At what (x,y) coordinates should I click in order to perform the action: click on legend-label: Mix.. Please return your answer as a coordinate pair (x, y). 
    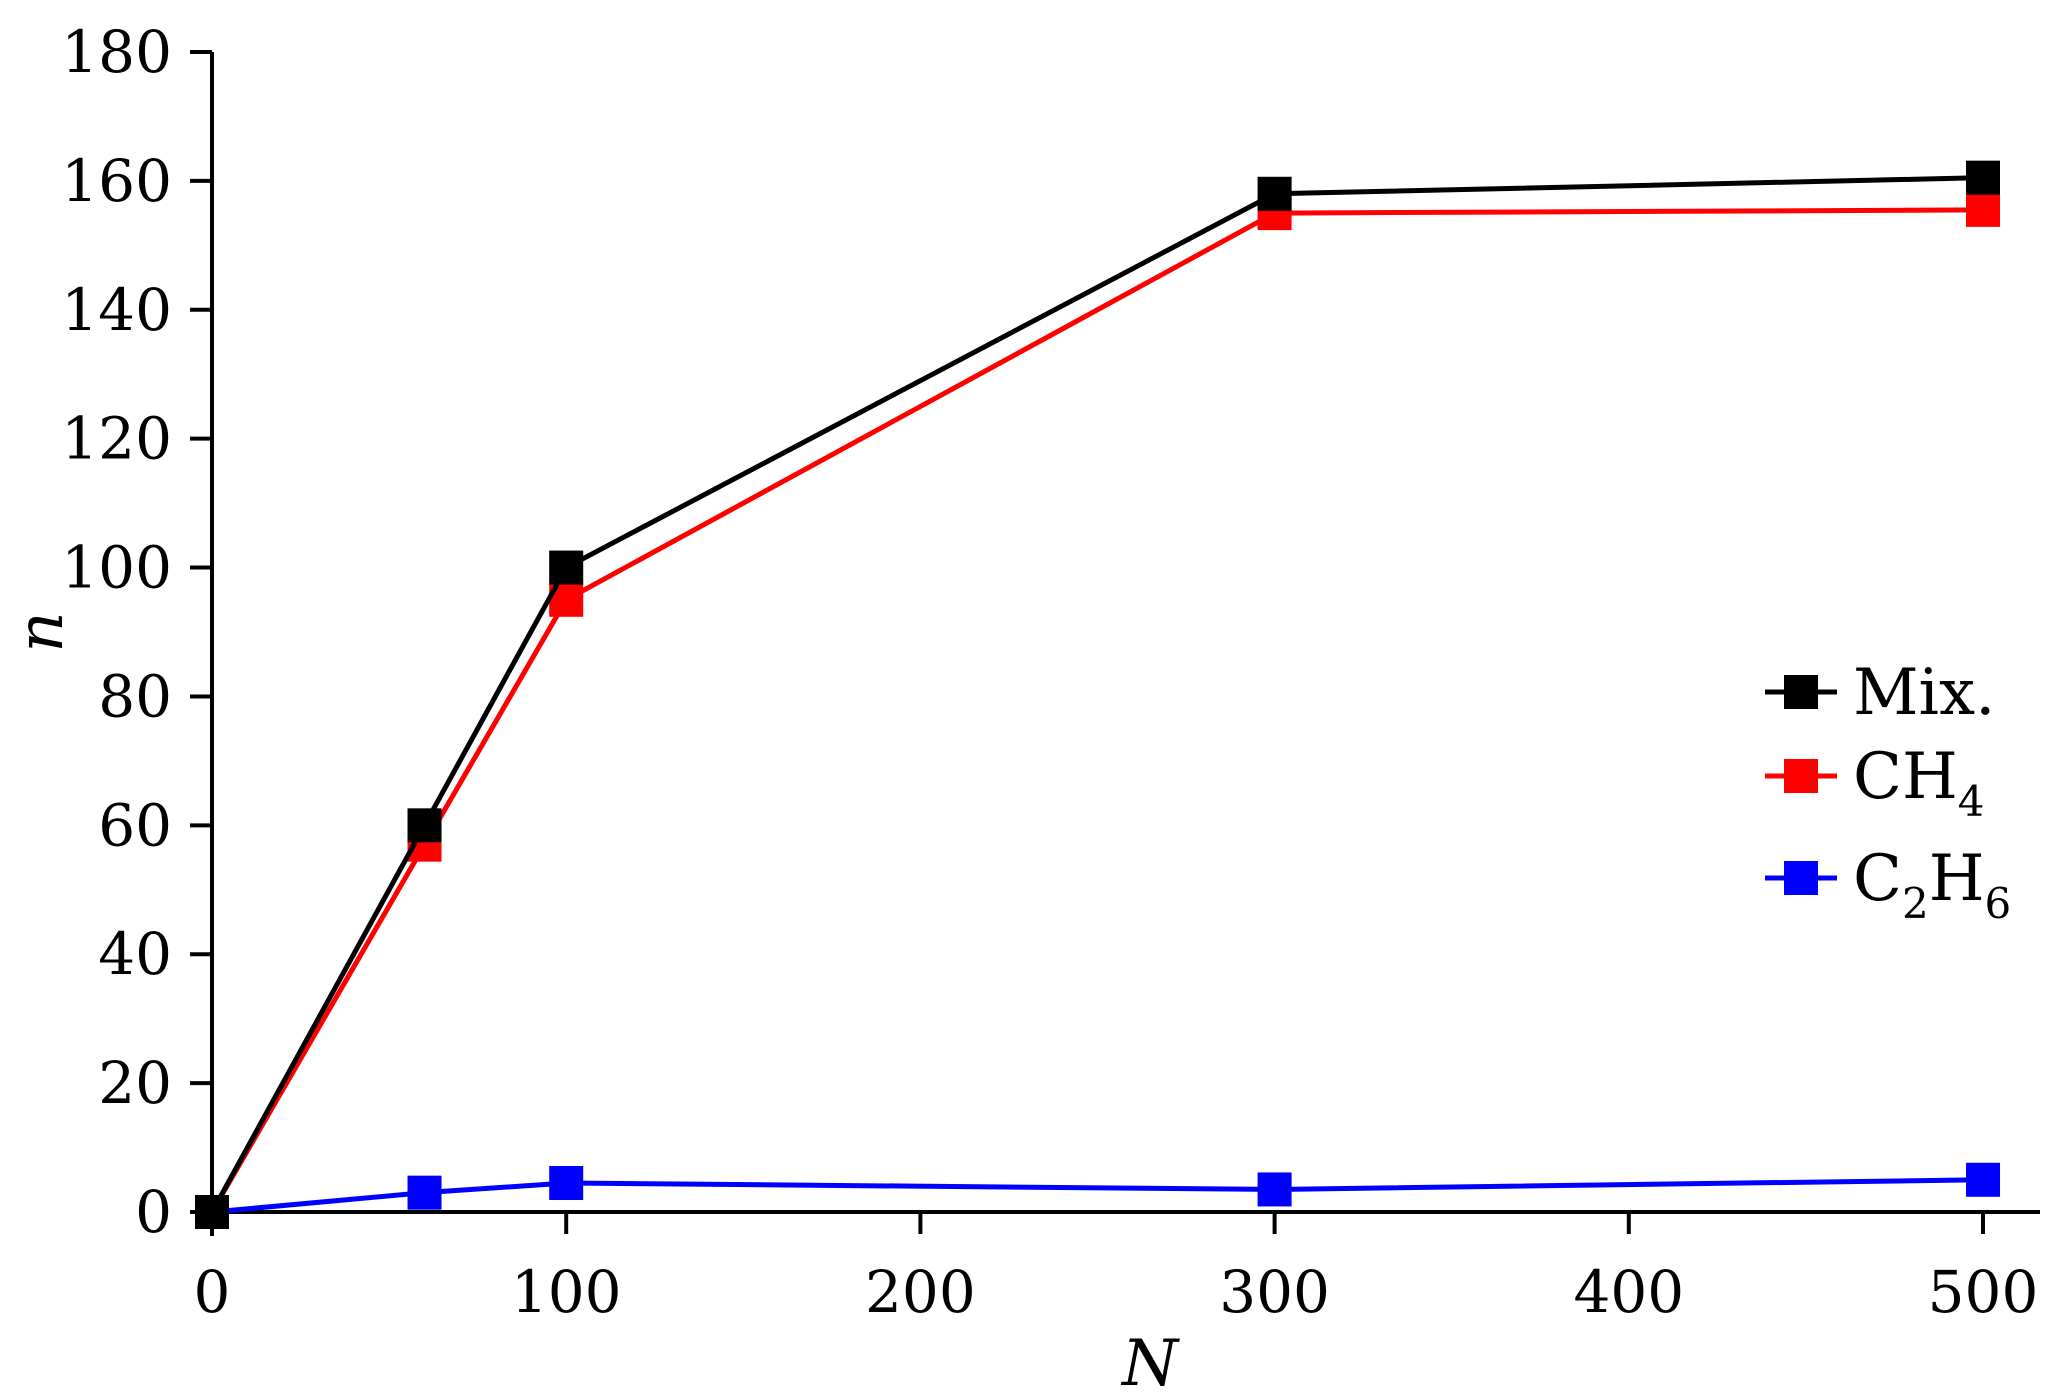
    Looking at the image, I should click on (1924, 693).